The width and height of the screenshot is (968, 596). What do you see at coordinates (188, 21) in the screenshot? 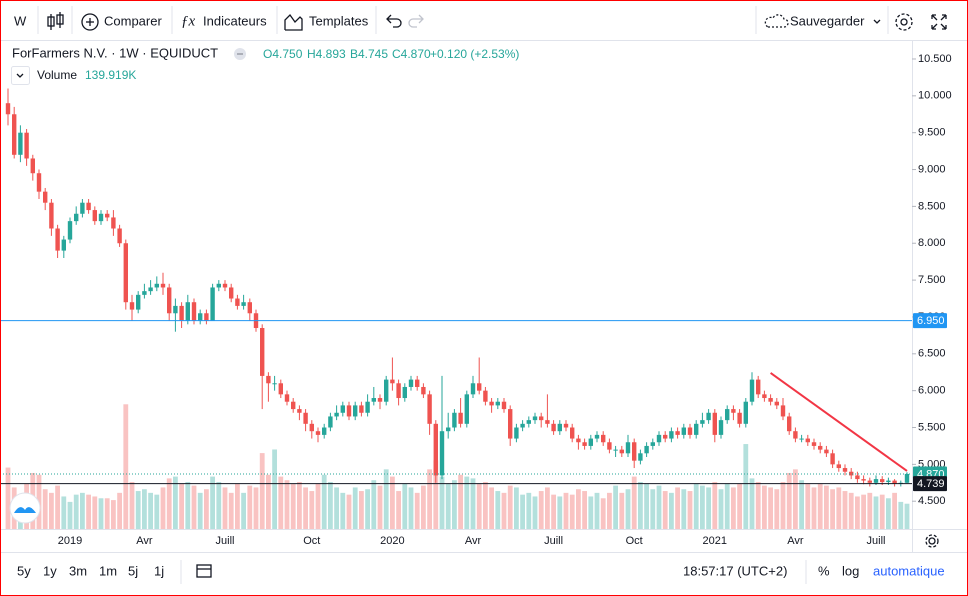
I see `indicators-icon: ƒx` at bounding box center [188, 21].